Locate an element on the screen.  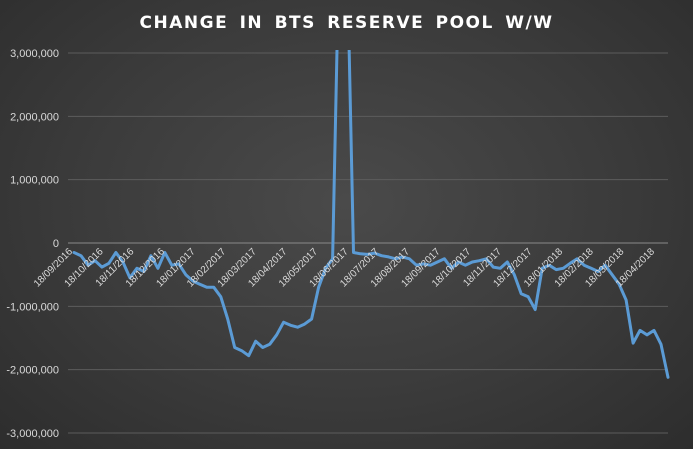
y-tick-label: 0 is located at coordinates (56, 244).